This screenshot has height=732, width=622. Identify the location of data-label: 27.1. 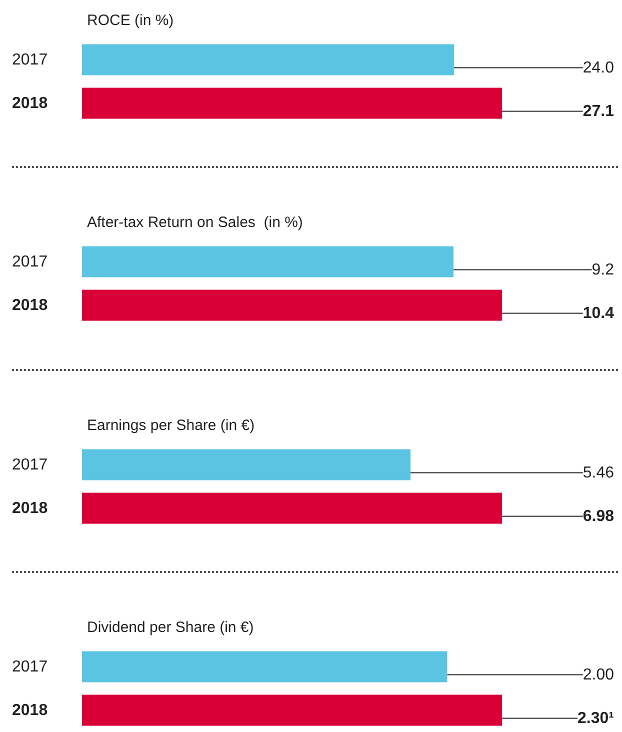
(598, 111).